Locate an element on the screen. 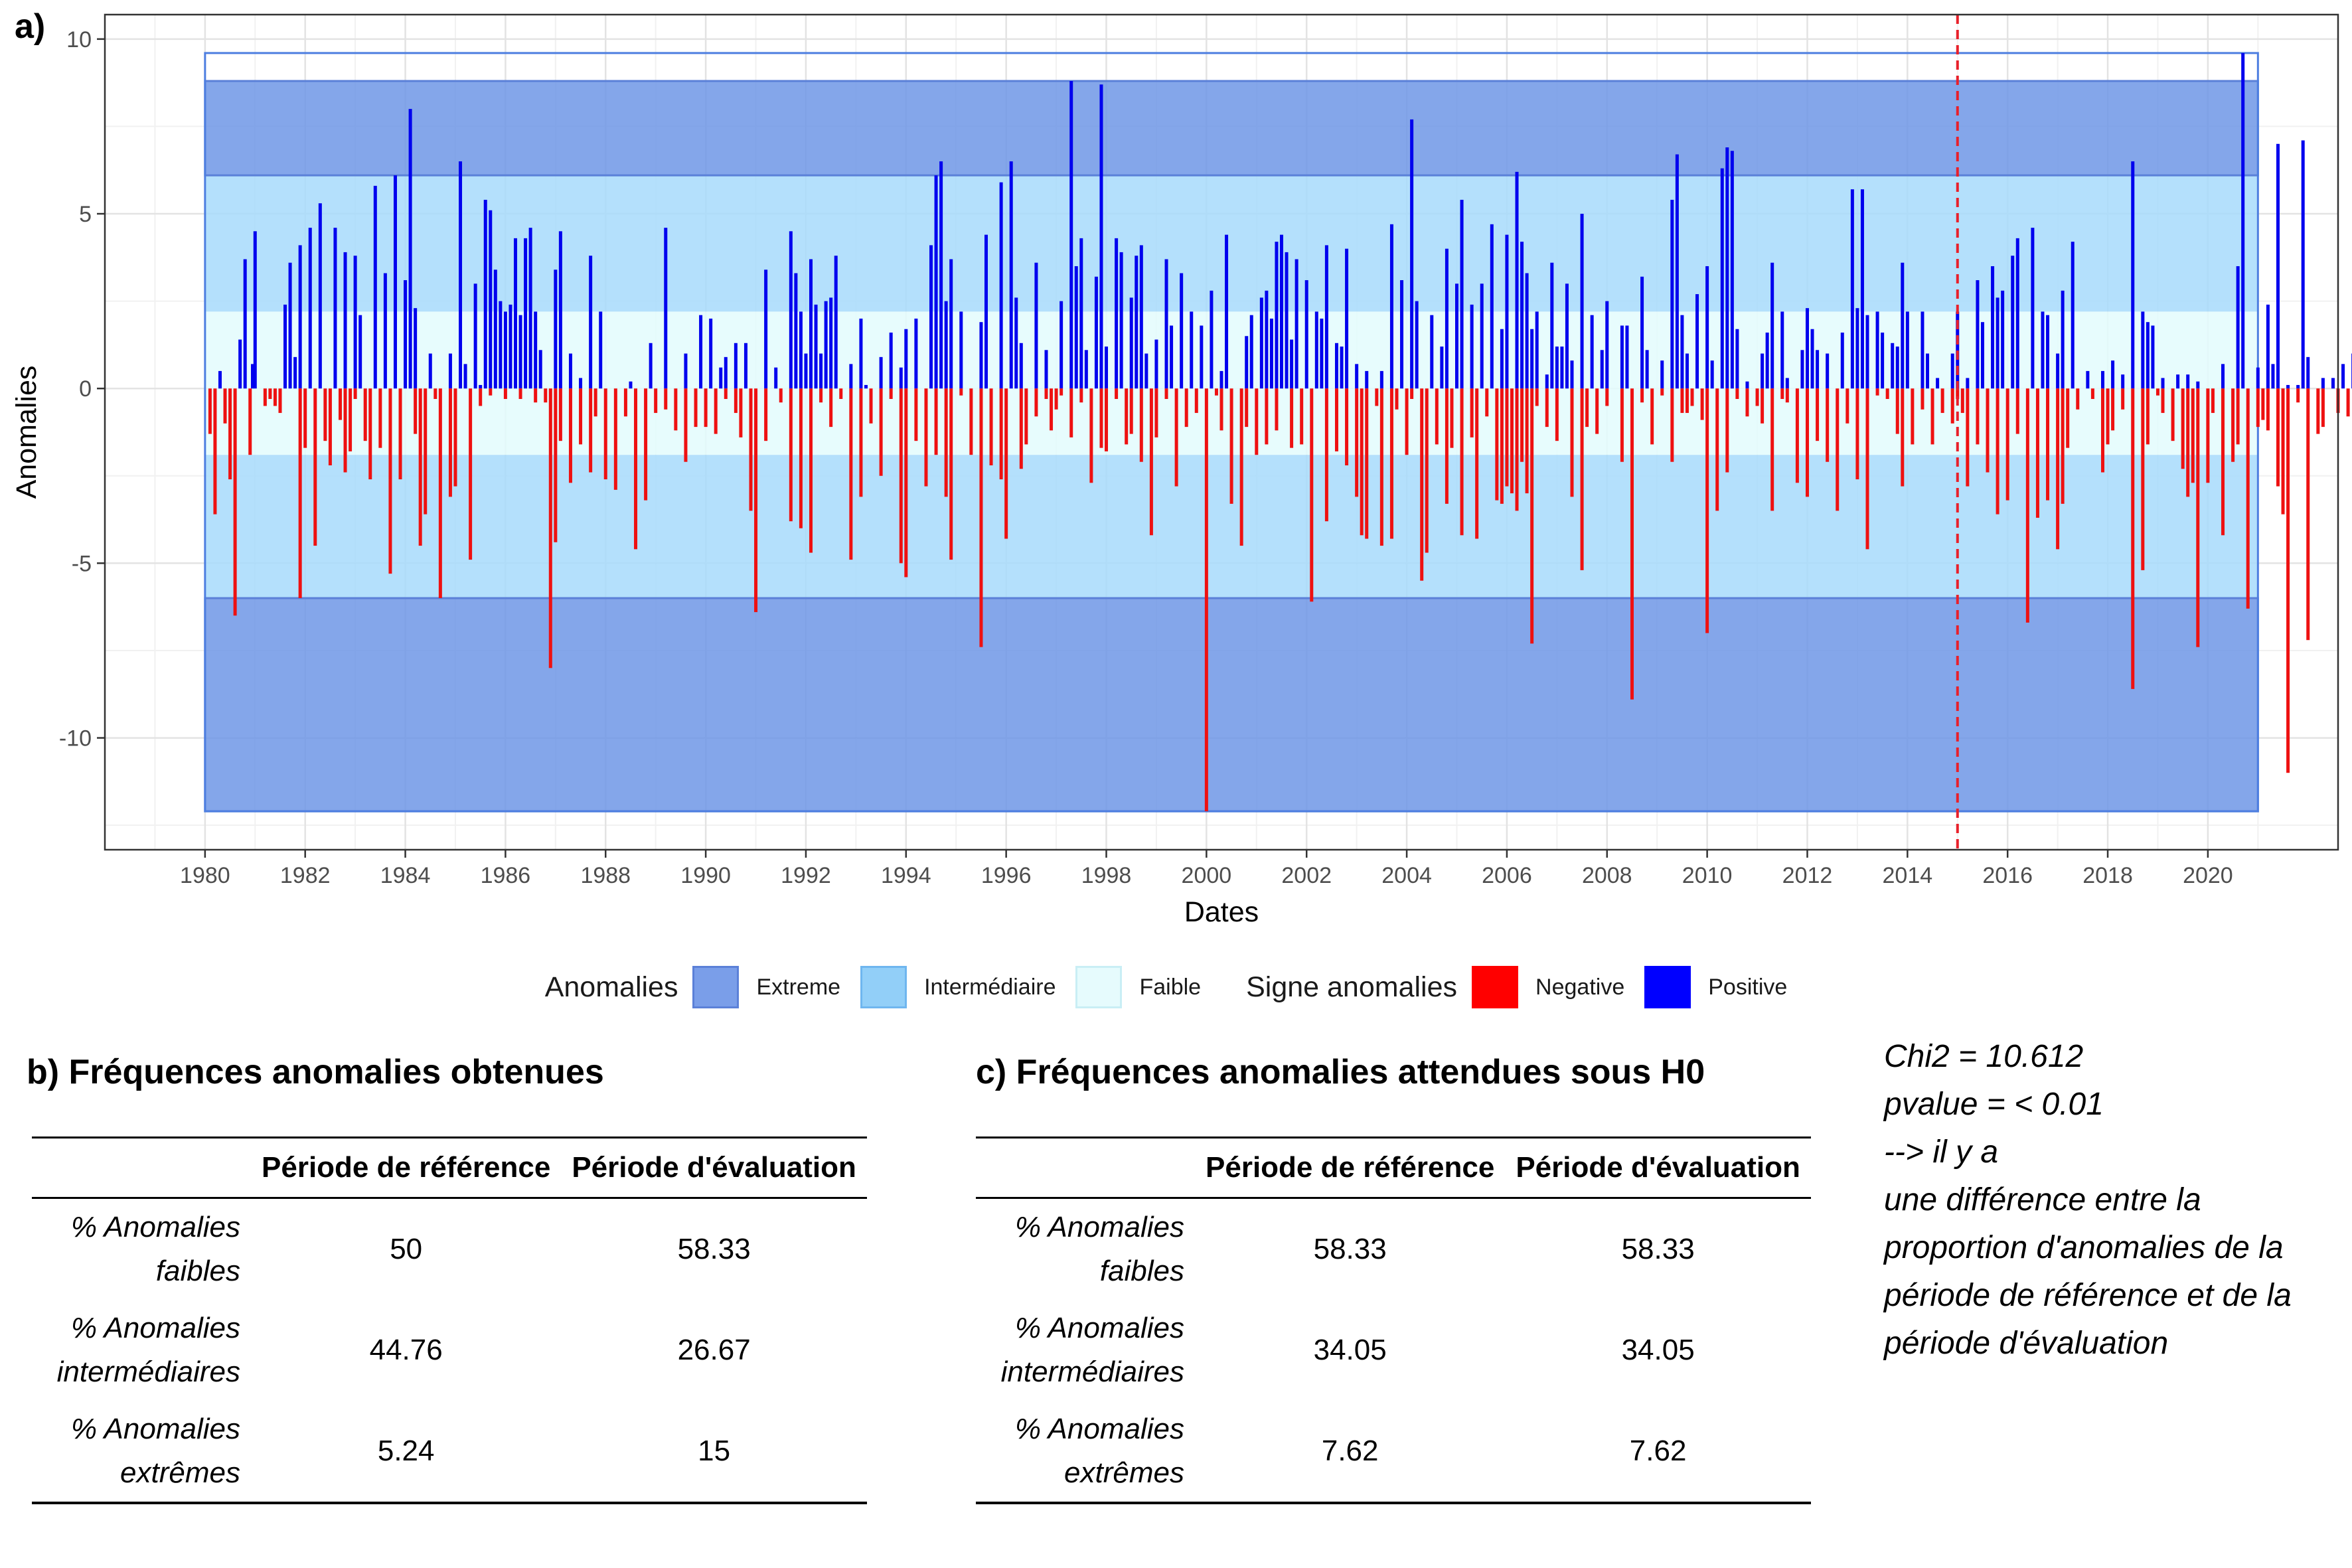  row-label: % Anomalies extrêmes is located at coordinates (155, 1451).